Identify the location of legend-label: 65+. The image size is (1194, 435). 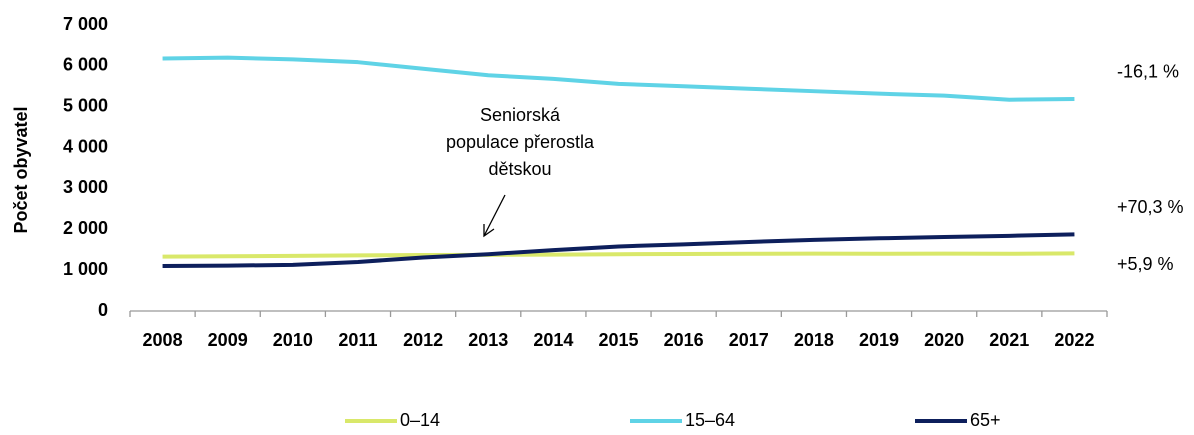
(985, 420).